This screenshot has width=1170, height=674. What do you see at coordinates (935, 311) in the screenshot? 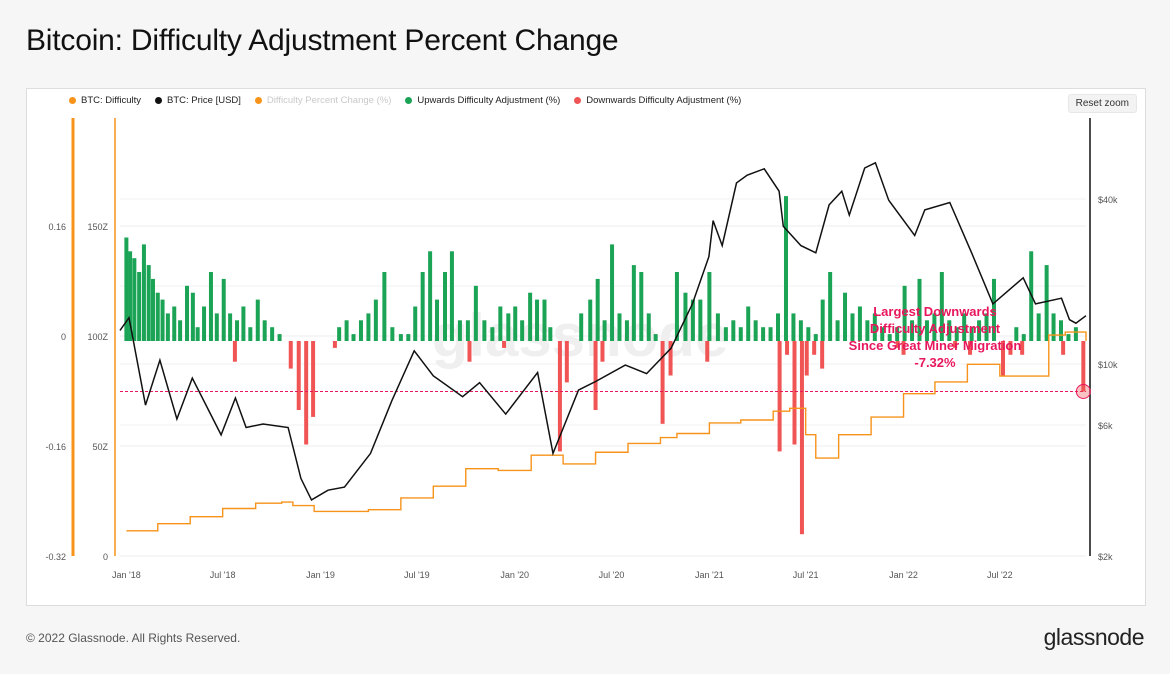
I see `annotation-line: Largest Downwards` at bounding box center [935, 311].